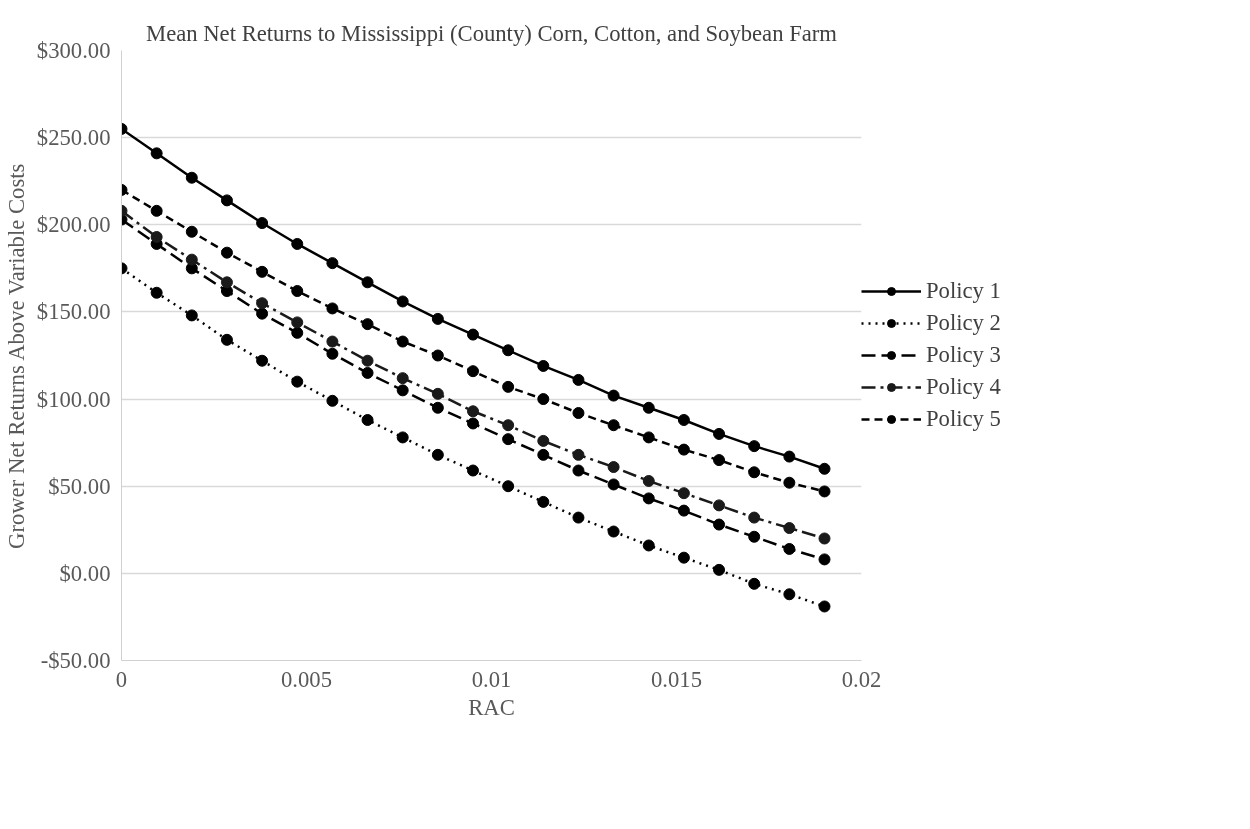 This screenshot has width=1250, height=829. I want to click on legend-label: Policy 2, so click(963, 323).